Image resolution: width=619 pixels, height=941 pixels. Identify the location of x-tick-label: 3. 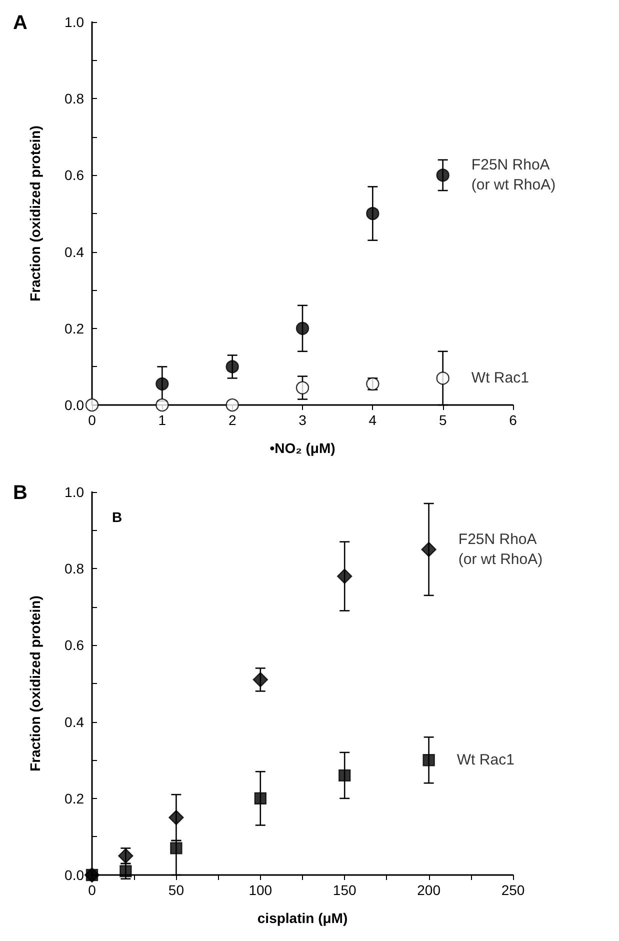
(302, 420).